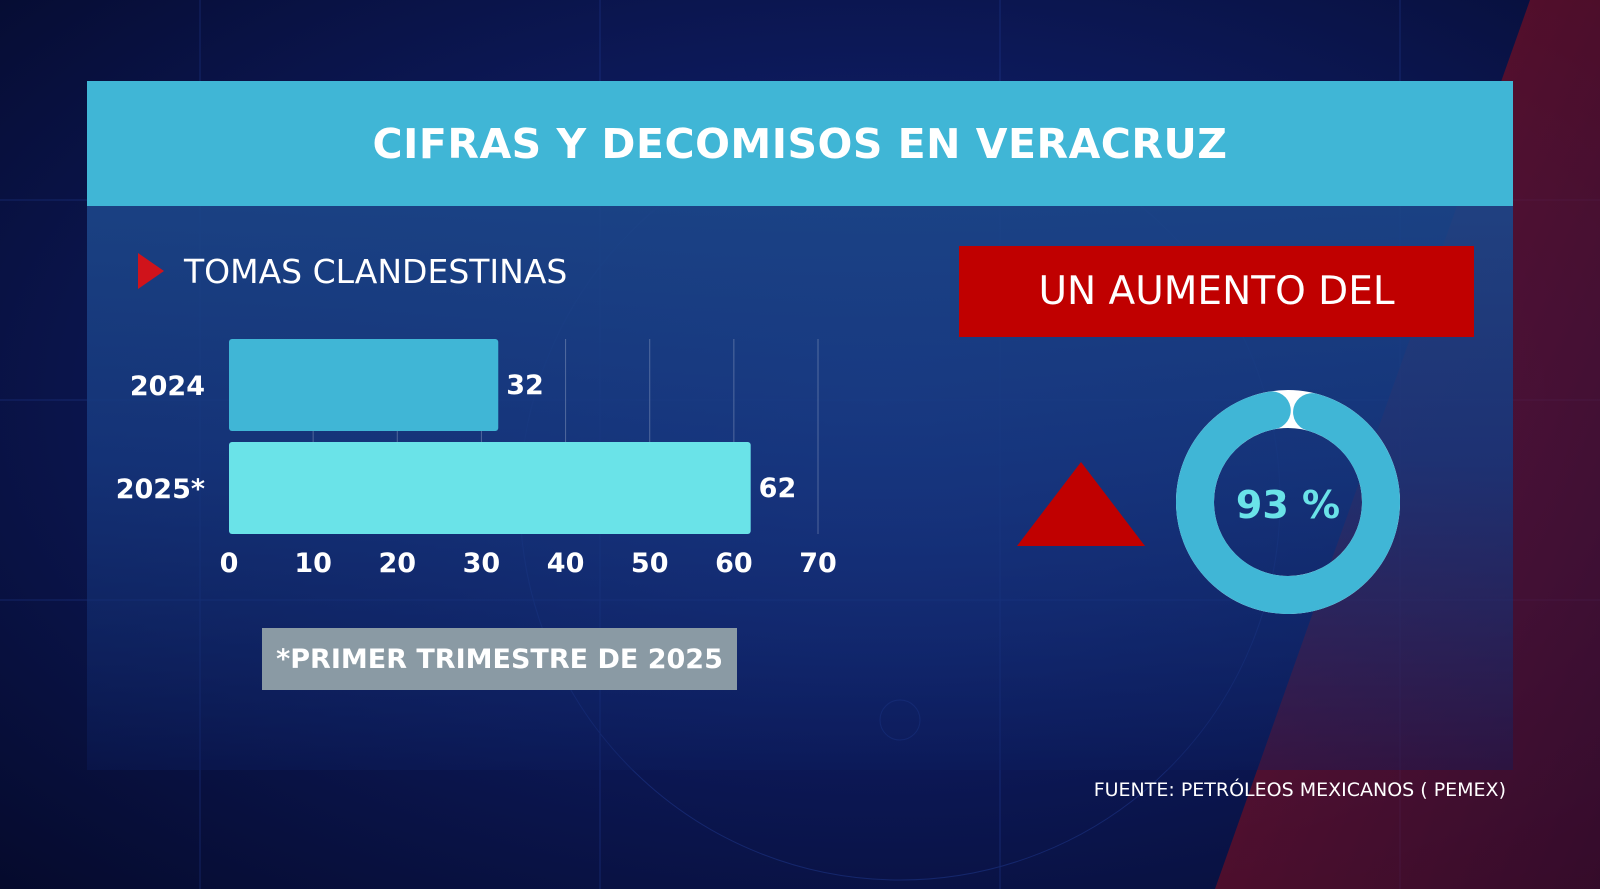 The width and height of the screenshot is (1600, 889). Describe the element at coordinates (499, 659) in the screenshot. I see `footnote-badge: *PRIMER TRIMESTRE DE 2025` at that location.